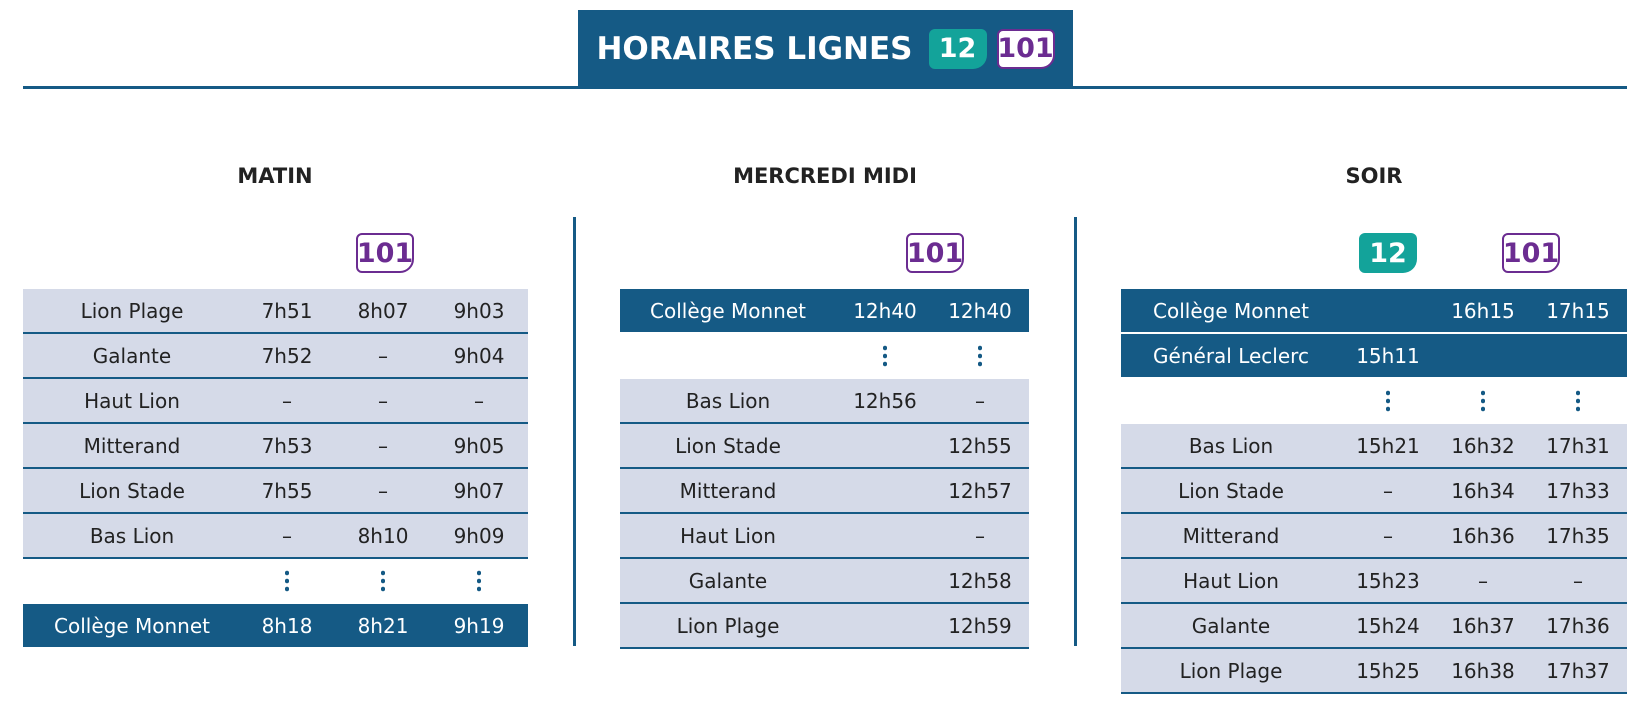 Image resolution: width=1633 pixels, height=705 pixels. I want to click on time: 9h19, so click(479, 626).